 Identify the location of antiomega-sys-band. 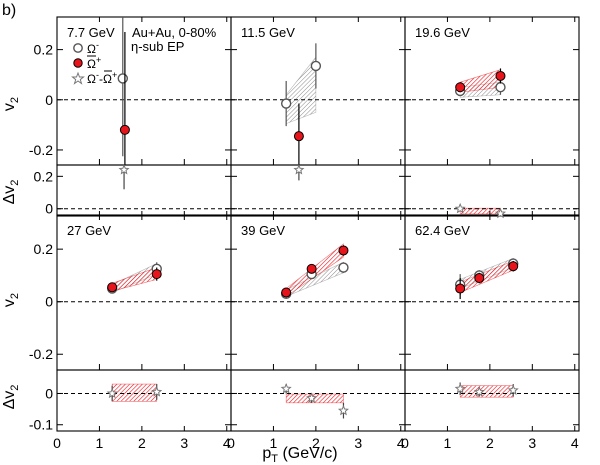
(134, 279).